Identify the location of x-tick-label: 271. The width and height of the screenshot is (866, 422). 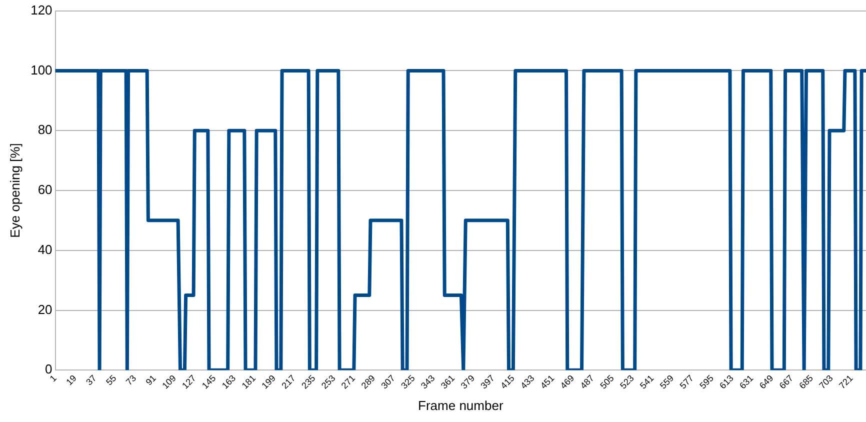
(348, 382).